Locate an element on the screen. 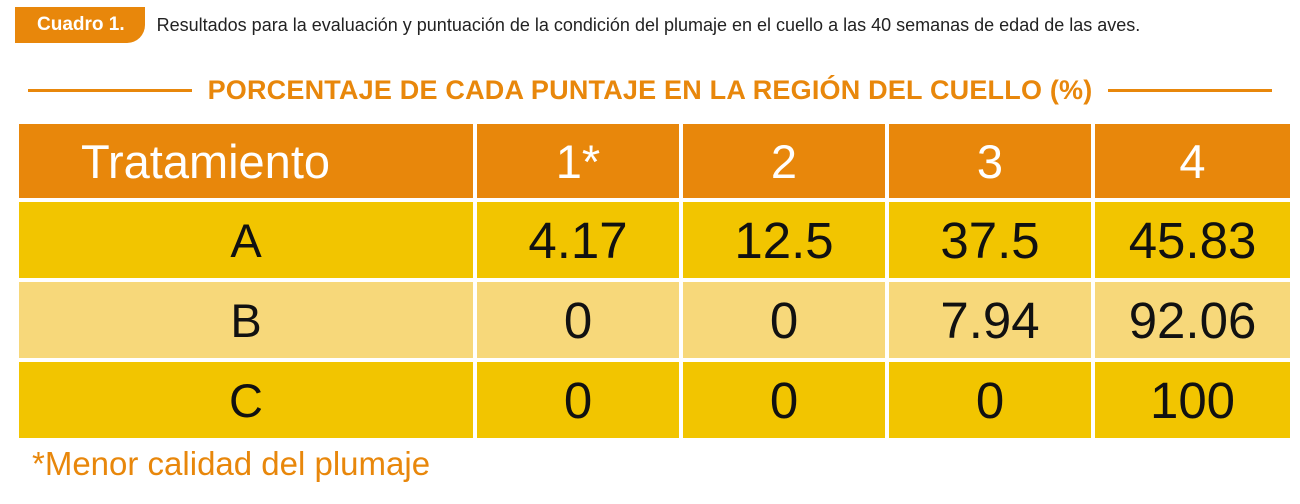  table-row: A 4.17 12.5 37.5 45.83 is located at coordinates (654, 240).